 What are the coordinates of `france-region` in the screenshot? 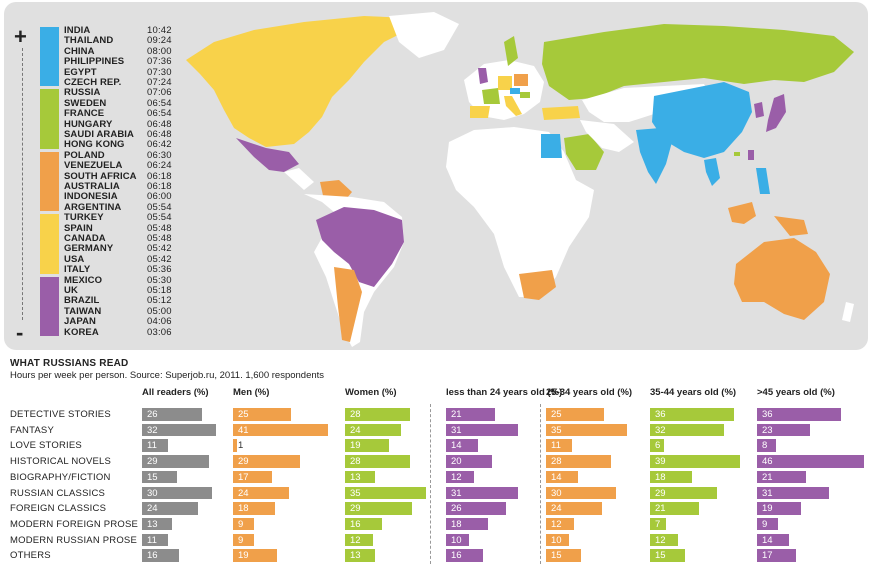 It's located at (491, 96).